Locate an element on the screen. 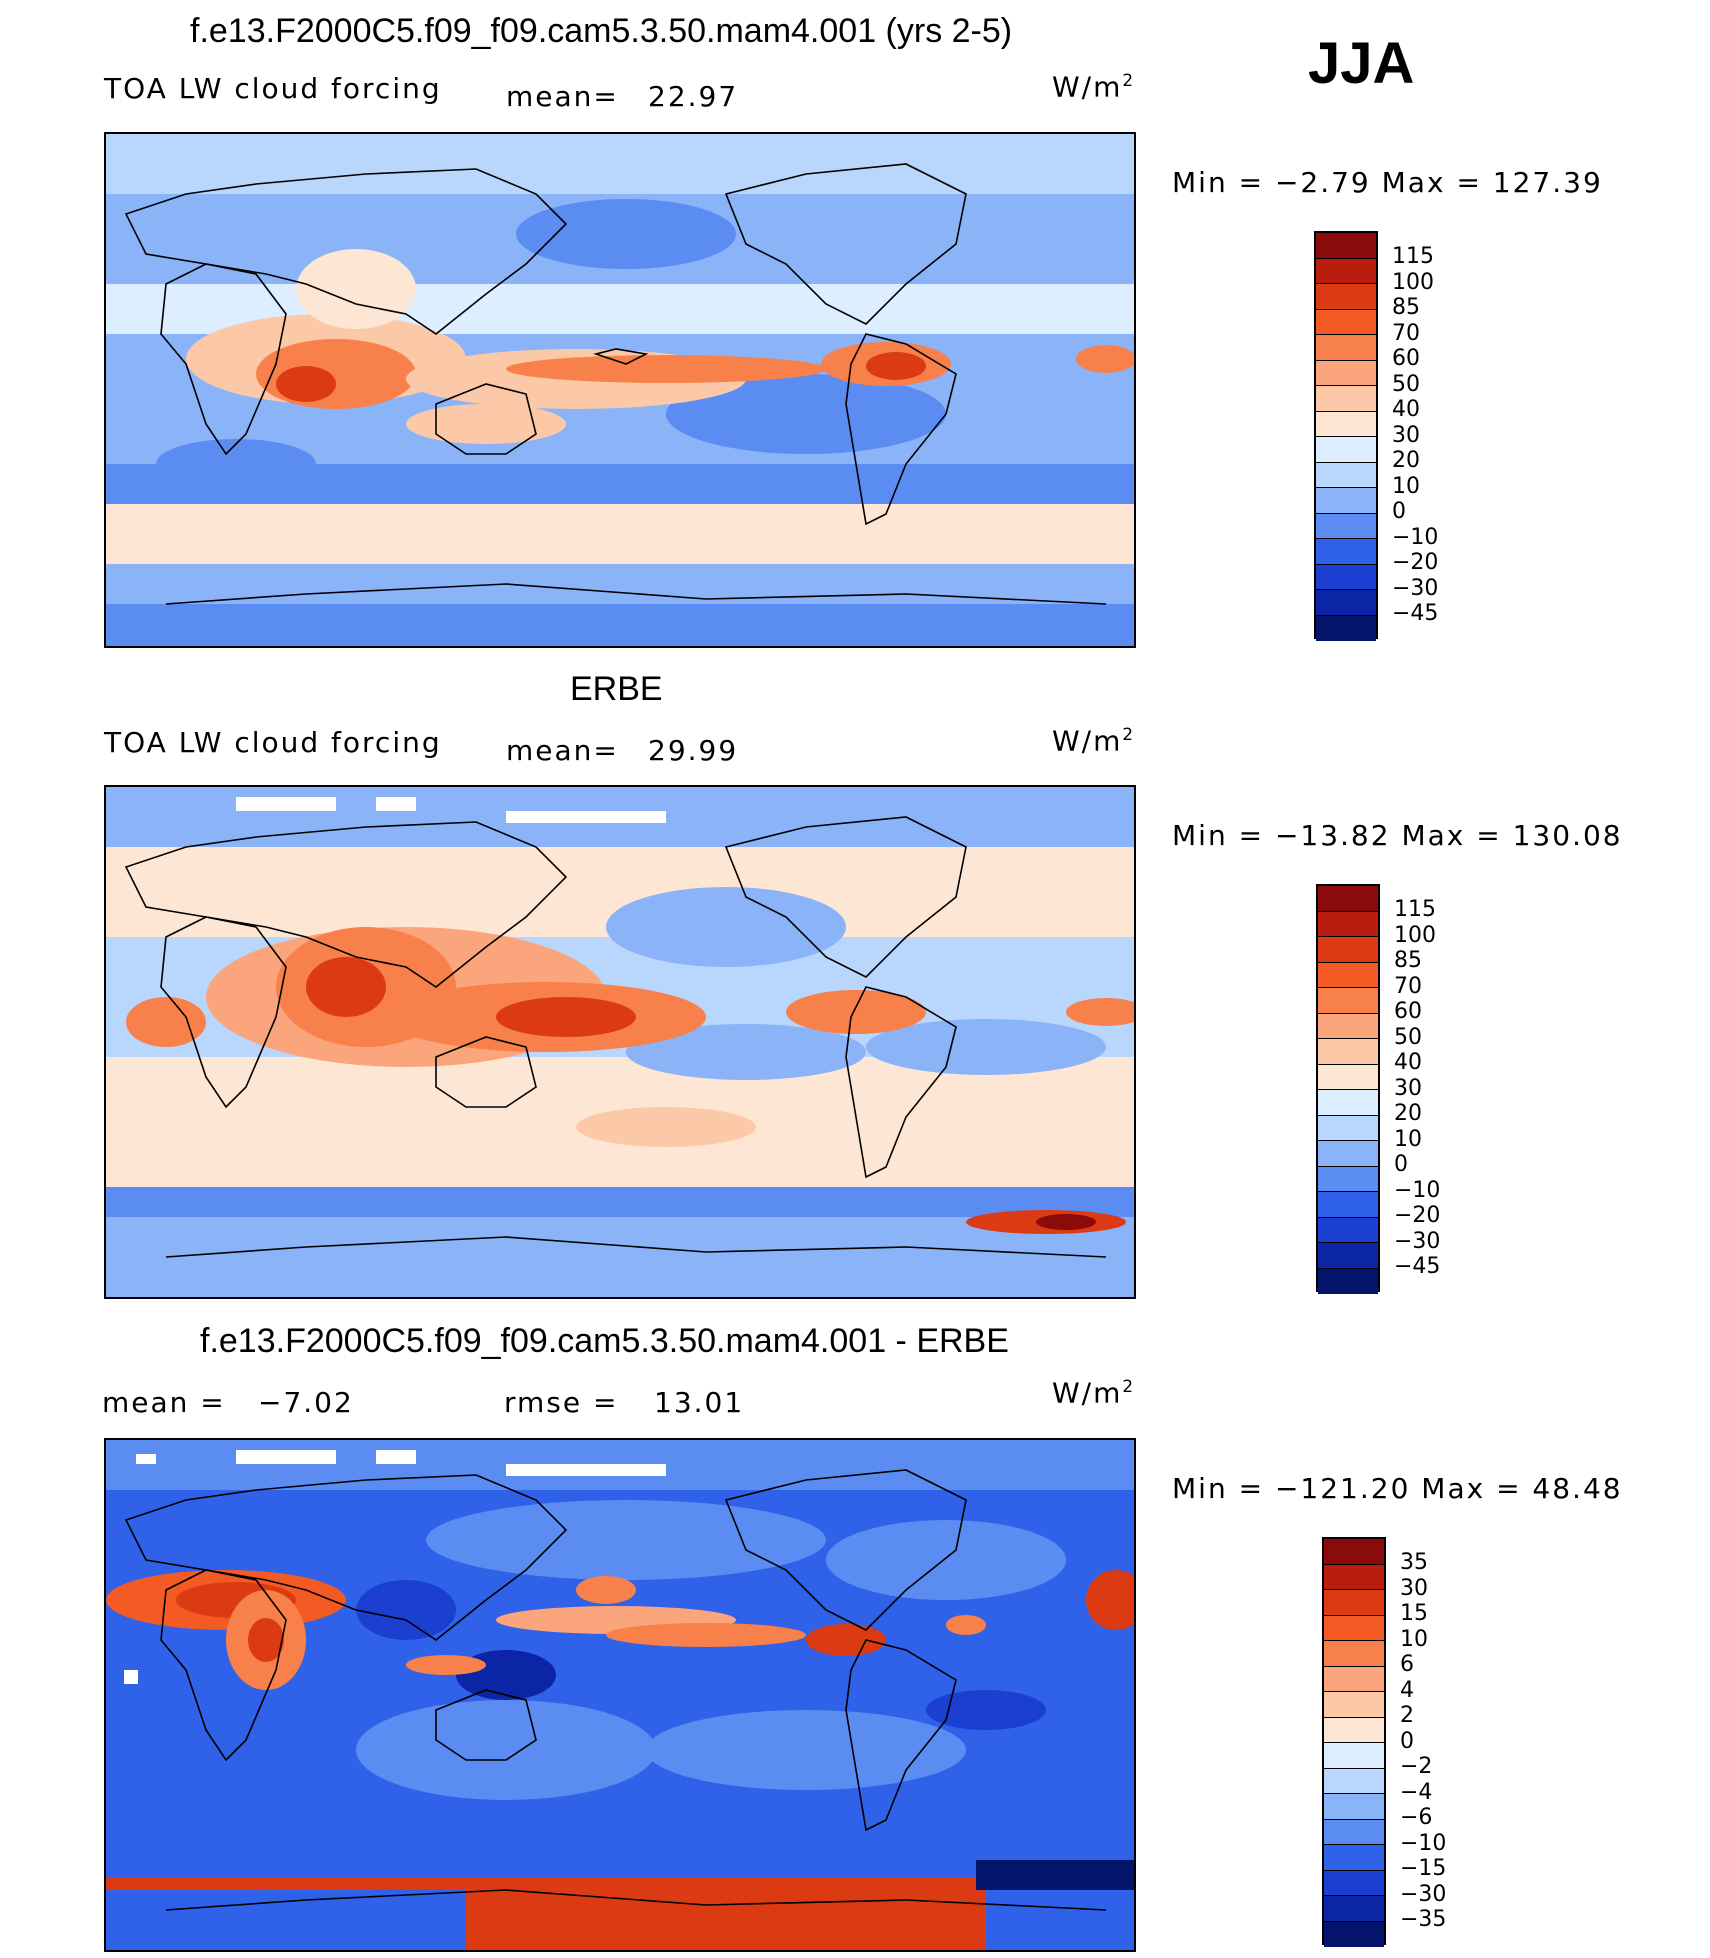  panel-3-tick-label: 2 is located at coordinates (1407, 1715).